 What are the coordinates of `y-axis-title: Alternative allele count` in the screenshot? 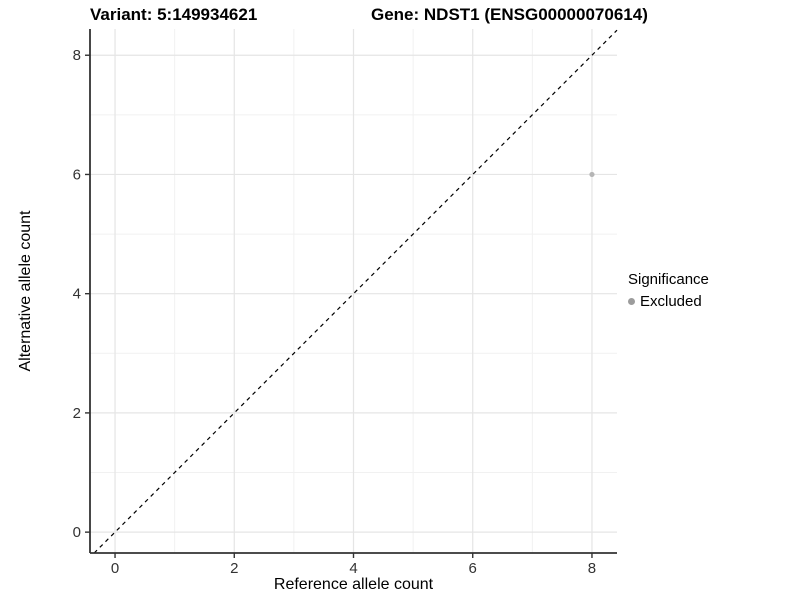 It's located at (25, 291).